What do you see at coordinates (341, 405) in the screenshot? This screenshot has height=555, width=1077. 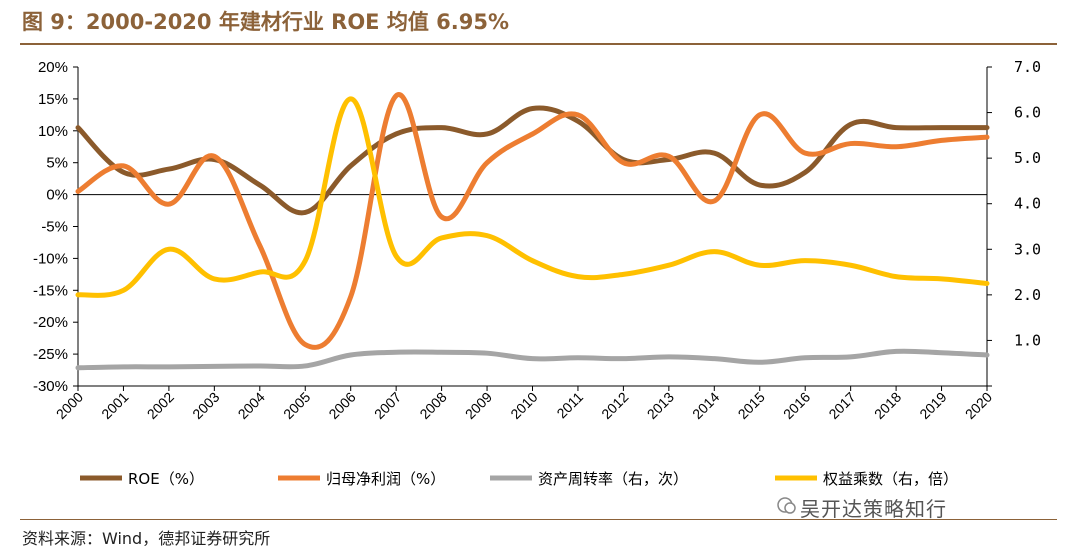 I see `x-tick-label: 2006` at bounding box center [341, 405].